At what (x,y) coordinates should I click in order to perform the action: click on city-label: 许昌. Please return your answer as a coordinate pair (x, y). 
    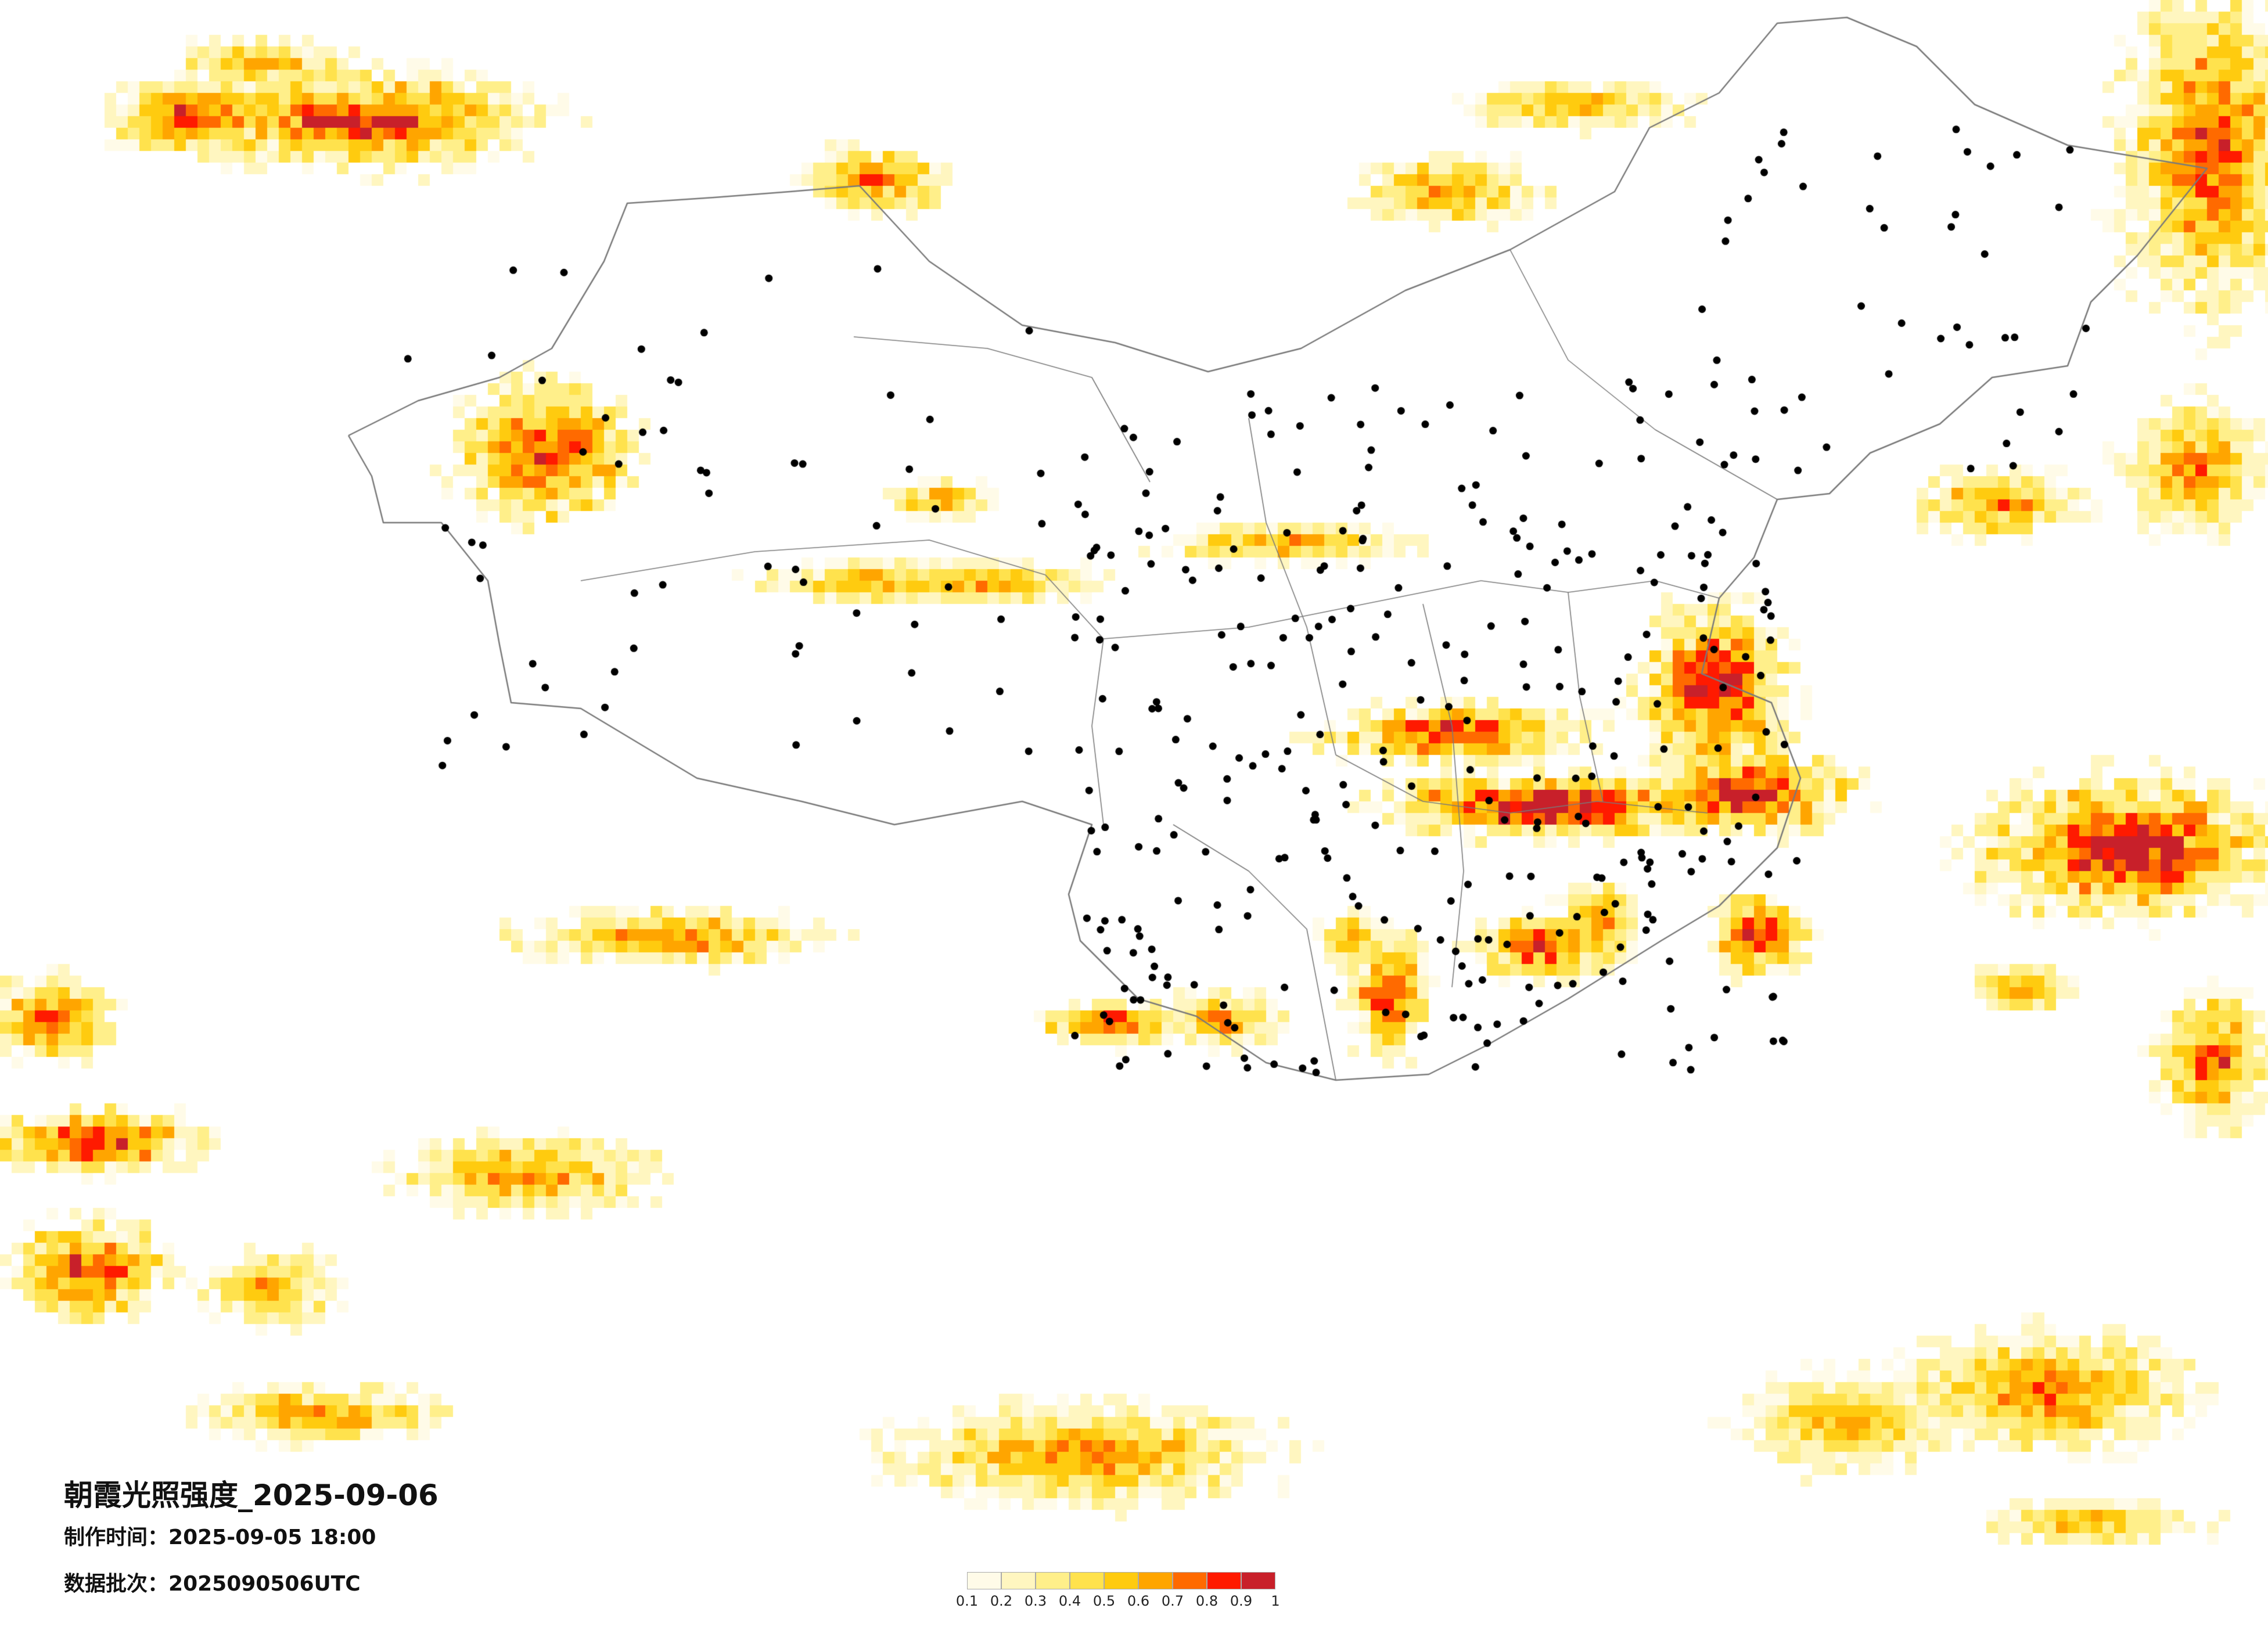
    Looking at the image, I should click on (1283, 397).